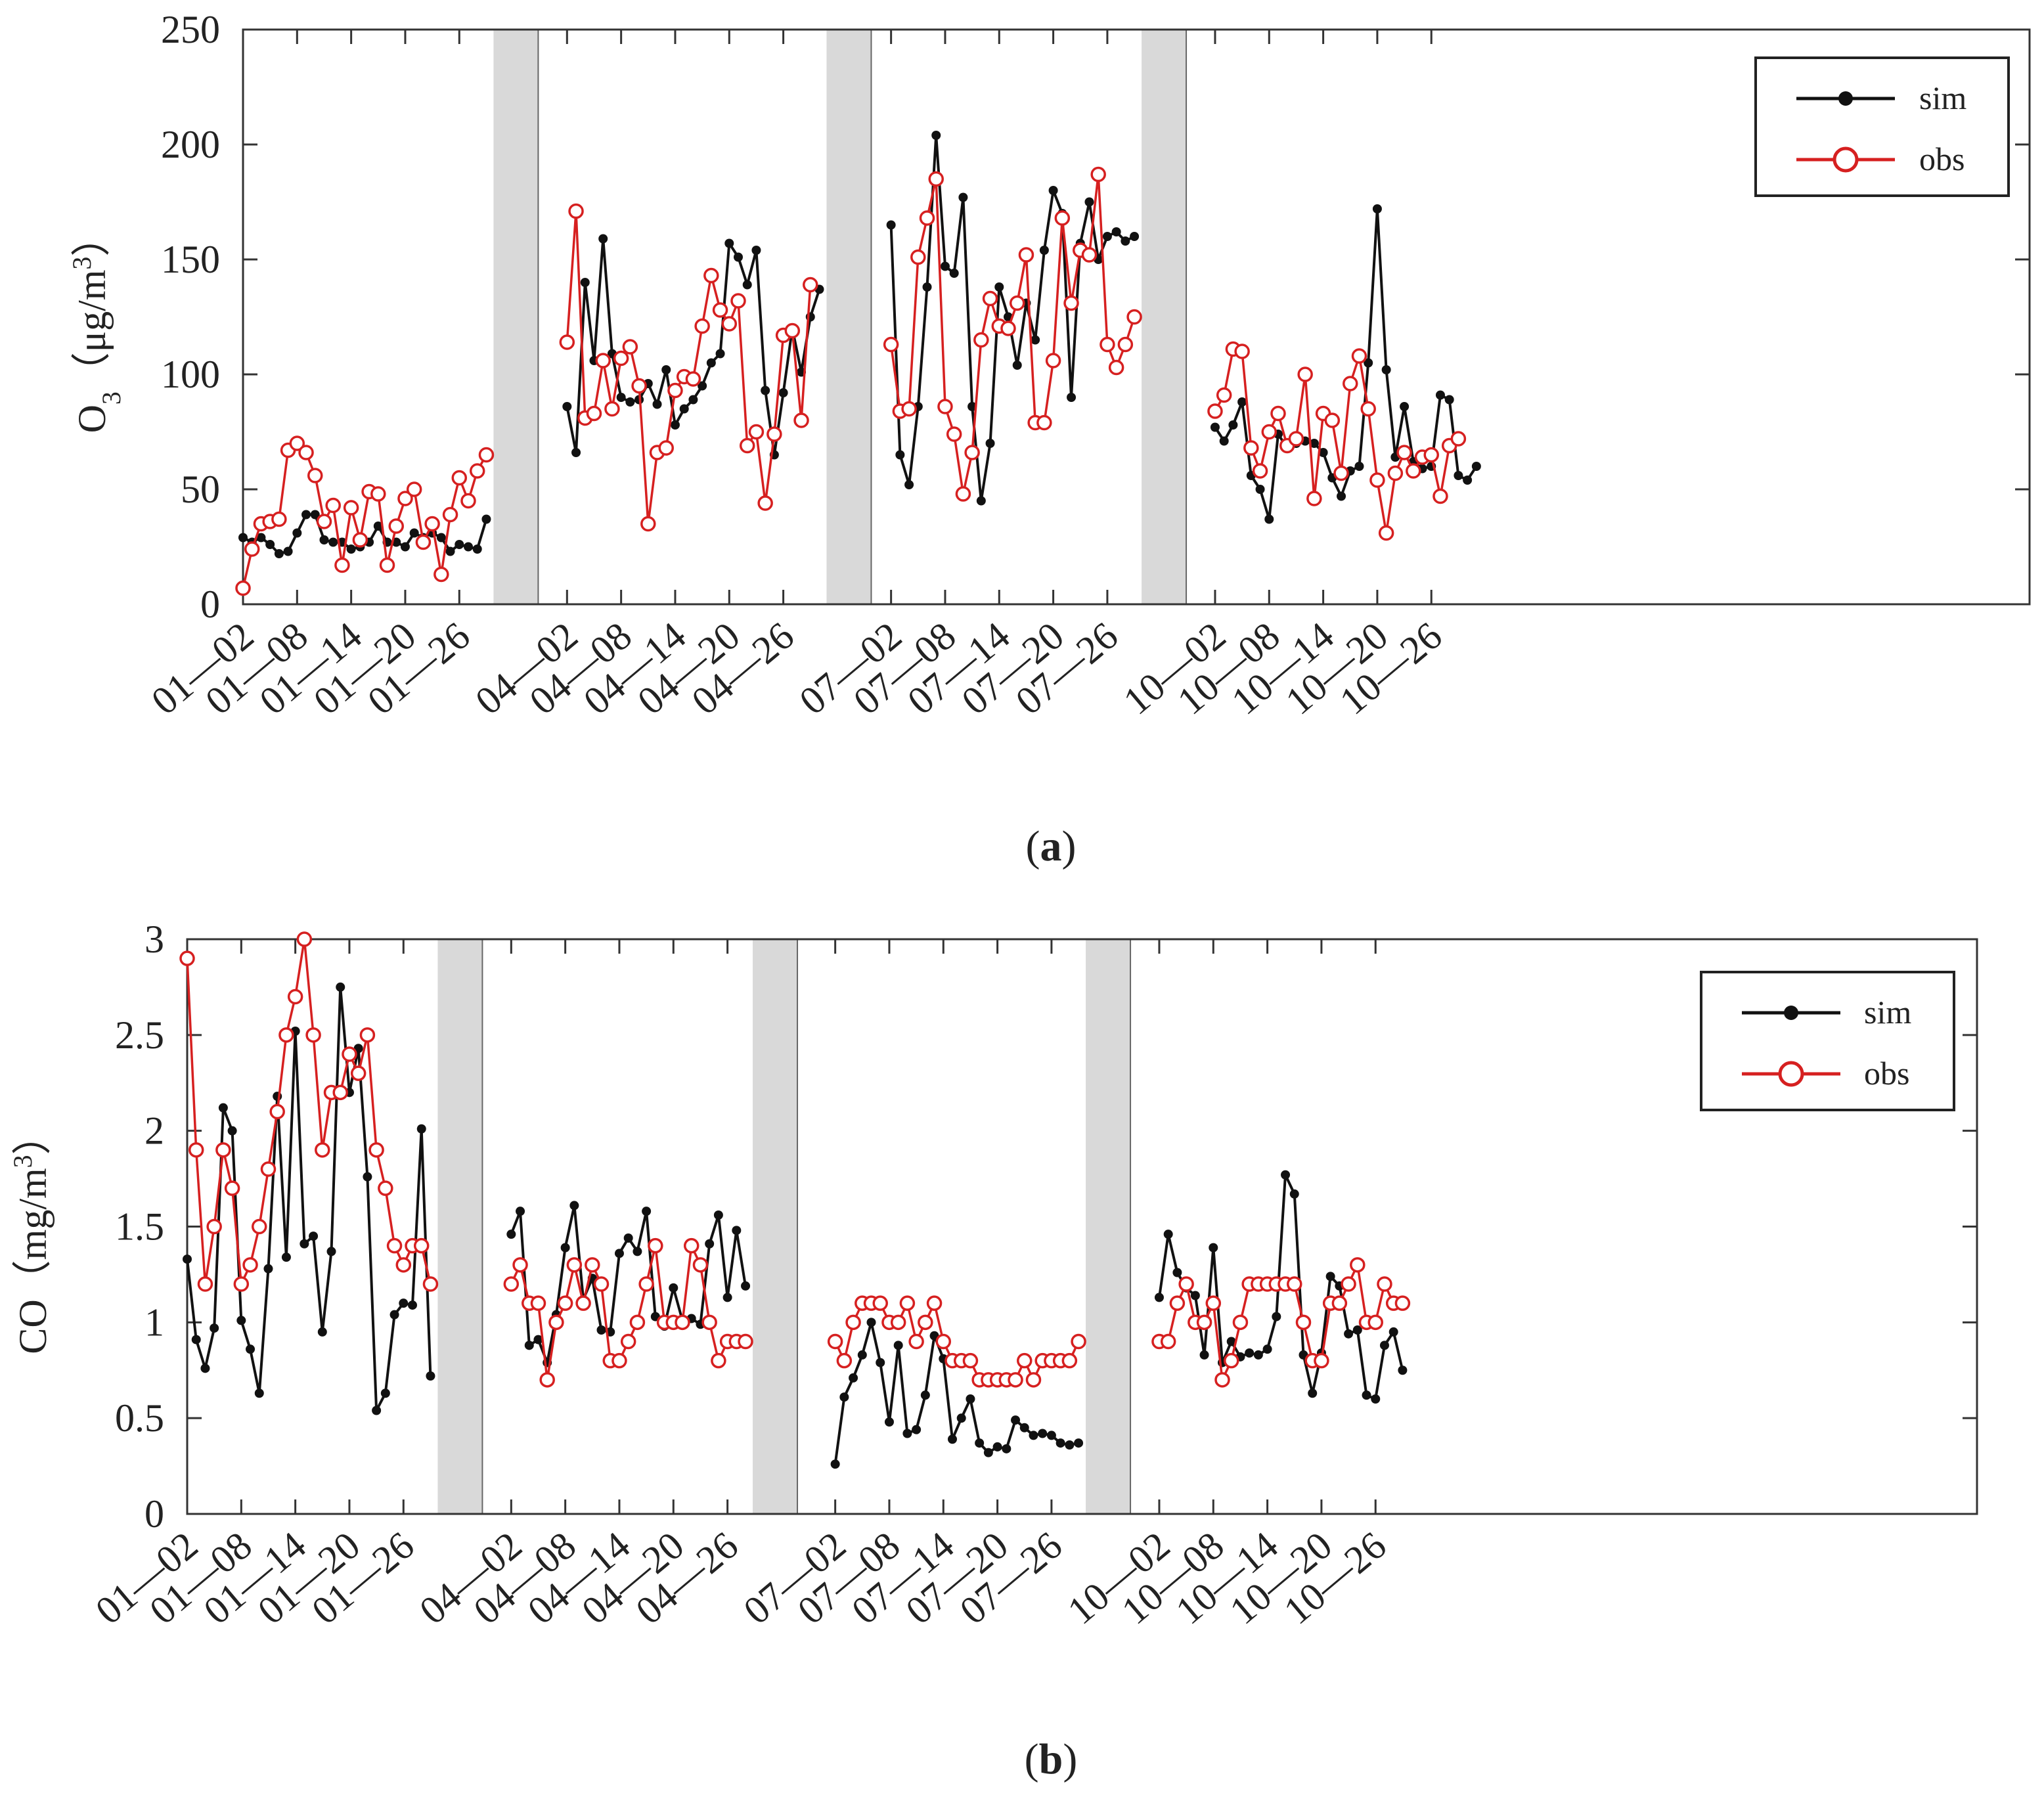 The image size is (2044, 1797). What do you see at coordinates (1791, 1013) in the screenshot?
I see `legend-sim-marker-co` at bounding box center [1791, 1013].